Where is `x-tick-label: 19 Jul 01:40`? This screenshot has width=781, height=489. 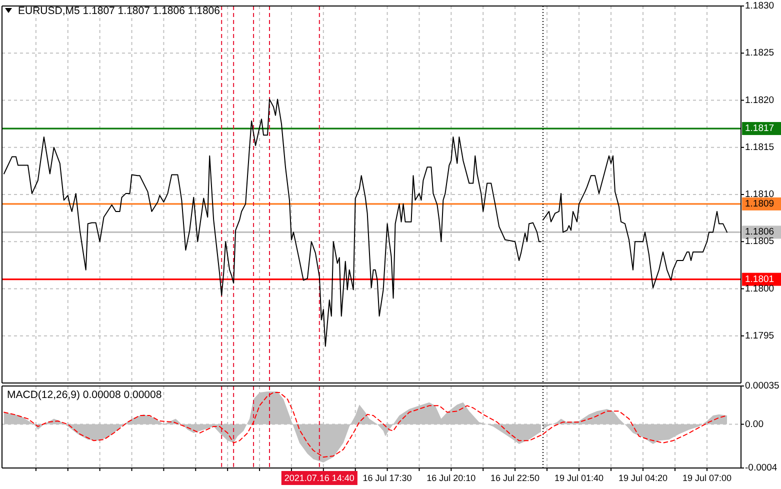
x-tick-label: 19 Jul 01:40 is located at coordinates (579, 478).